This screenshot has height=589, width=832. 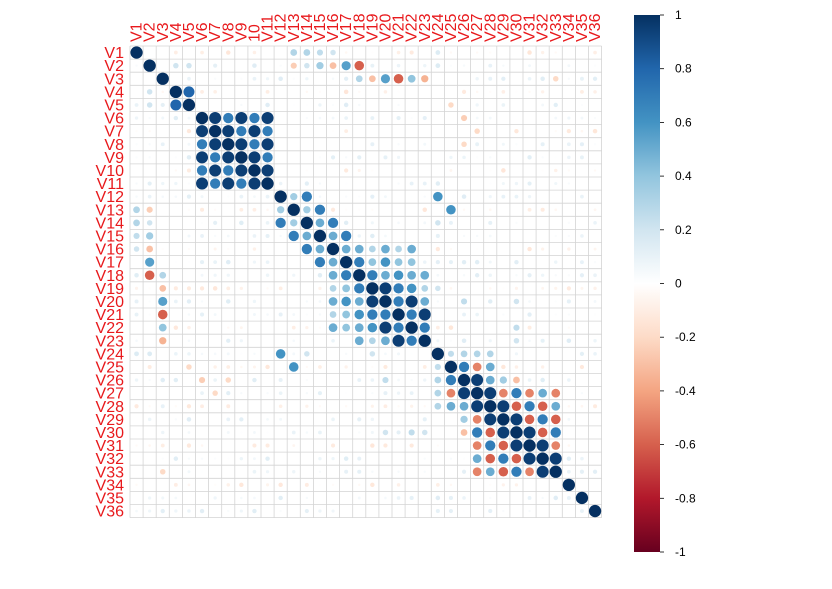 I want to click on corr-circle-V11-V9, so click(x=241, y=183).